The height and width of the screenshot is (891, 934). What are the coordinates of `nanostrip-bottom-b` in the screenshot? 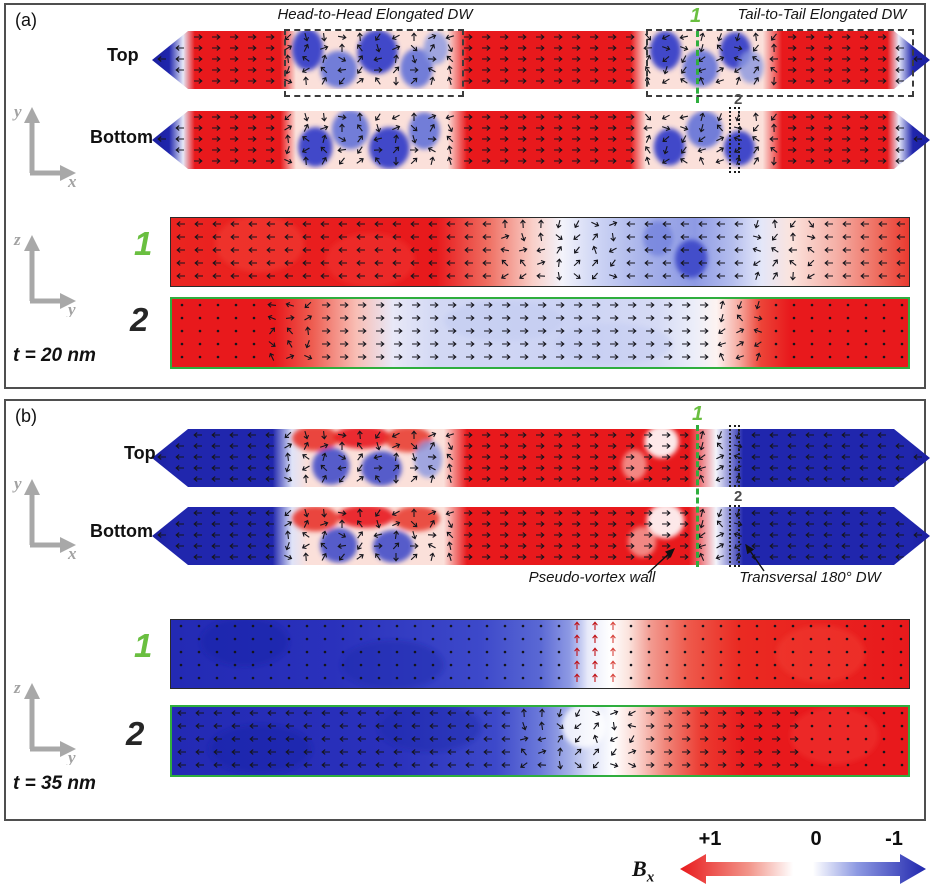 It's located at (541, 536).